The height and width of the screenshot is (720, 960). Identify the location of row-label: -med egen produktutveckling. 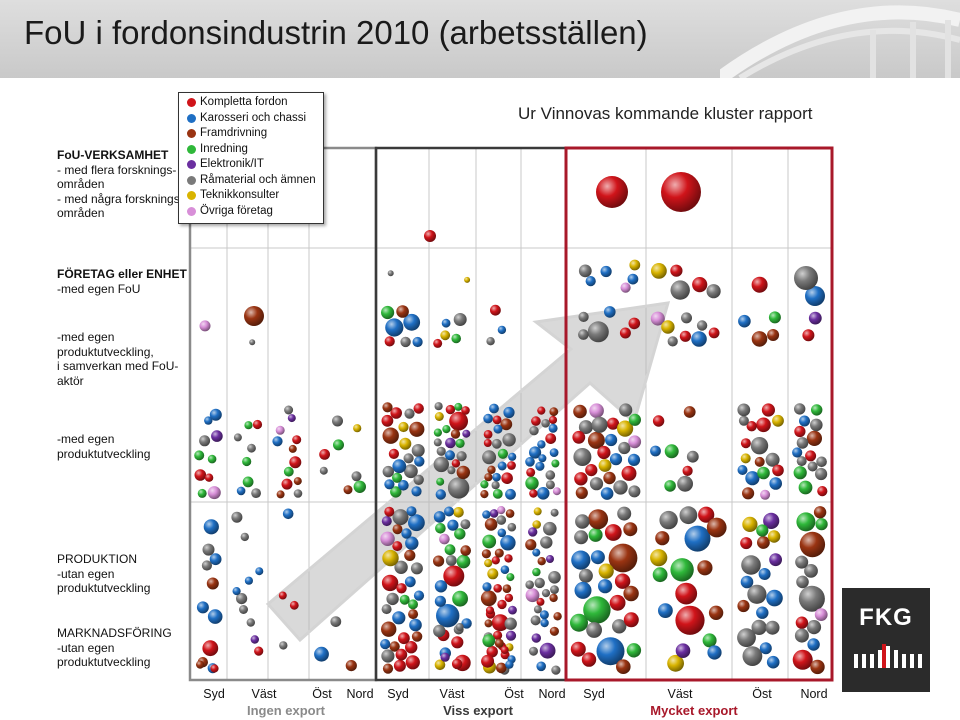
(123, 446).